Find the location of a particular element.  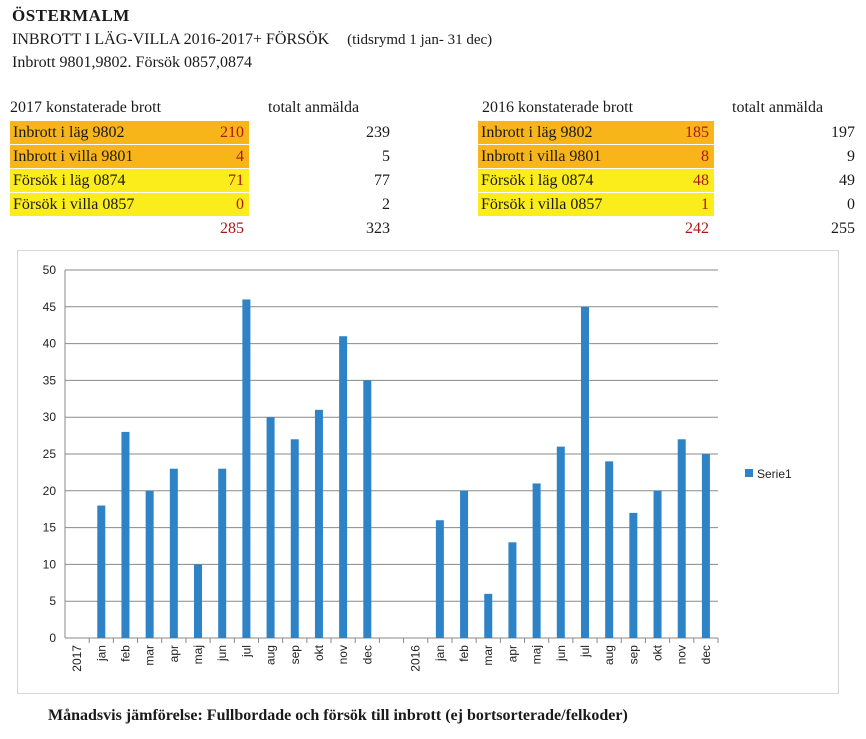

total-header: totalt anmälda is located at coordinates (778, 107).